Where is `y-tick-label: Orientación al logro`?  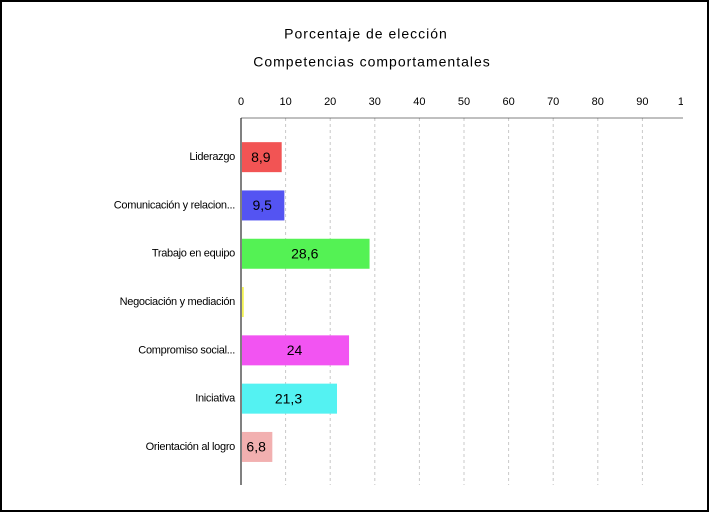 y-tick-label: Orientación al logro is located at coordinates (191, 447).